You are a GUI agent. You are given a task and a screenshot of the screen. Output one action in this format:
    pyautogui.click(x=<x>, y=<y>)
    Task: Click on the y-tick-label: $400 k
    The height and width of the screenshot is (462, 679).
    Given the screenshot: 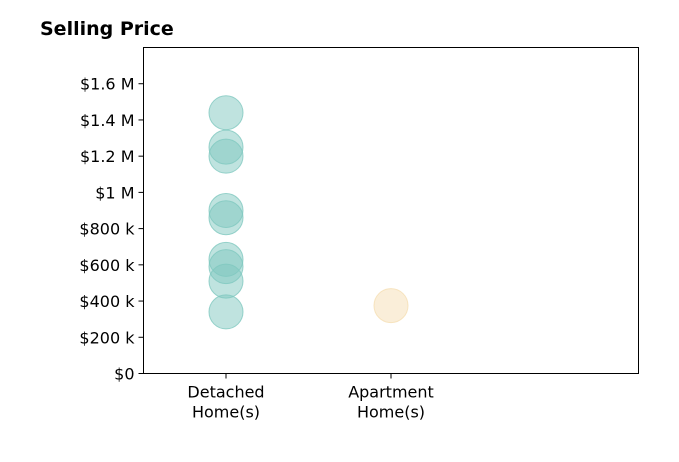 What is the action you would take?
    pyautogui.click(x=107, y=301)
    